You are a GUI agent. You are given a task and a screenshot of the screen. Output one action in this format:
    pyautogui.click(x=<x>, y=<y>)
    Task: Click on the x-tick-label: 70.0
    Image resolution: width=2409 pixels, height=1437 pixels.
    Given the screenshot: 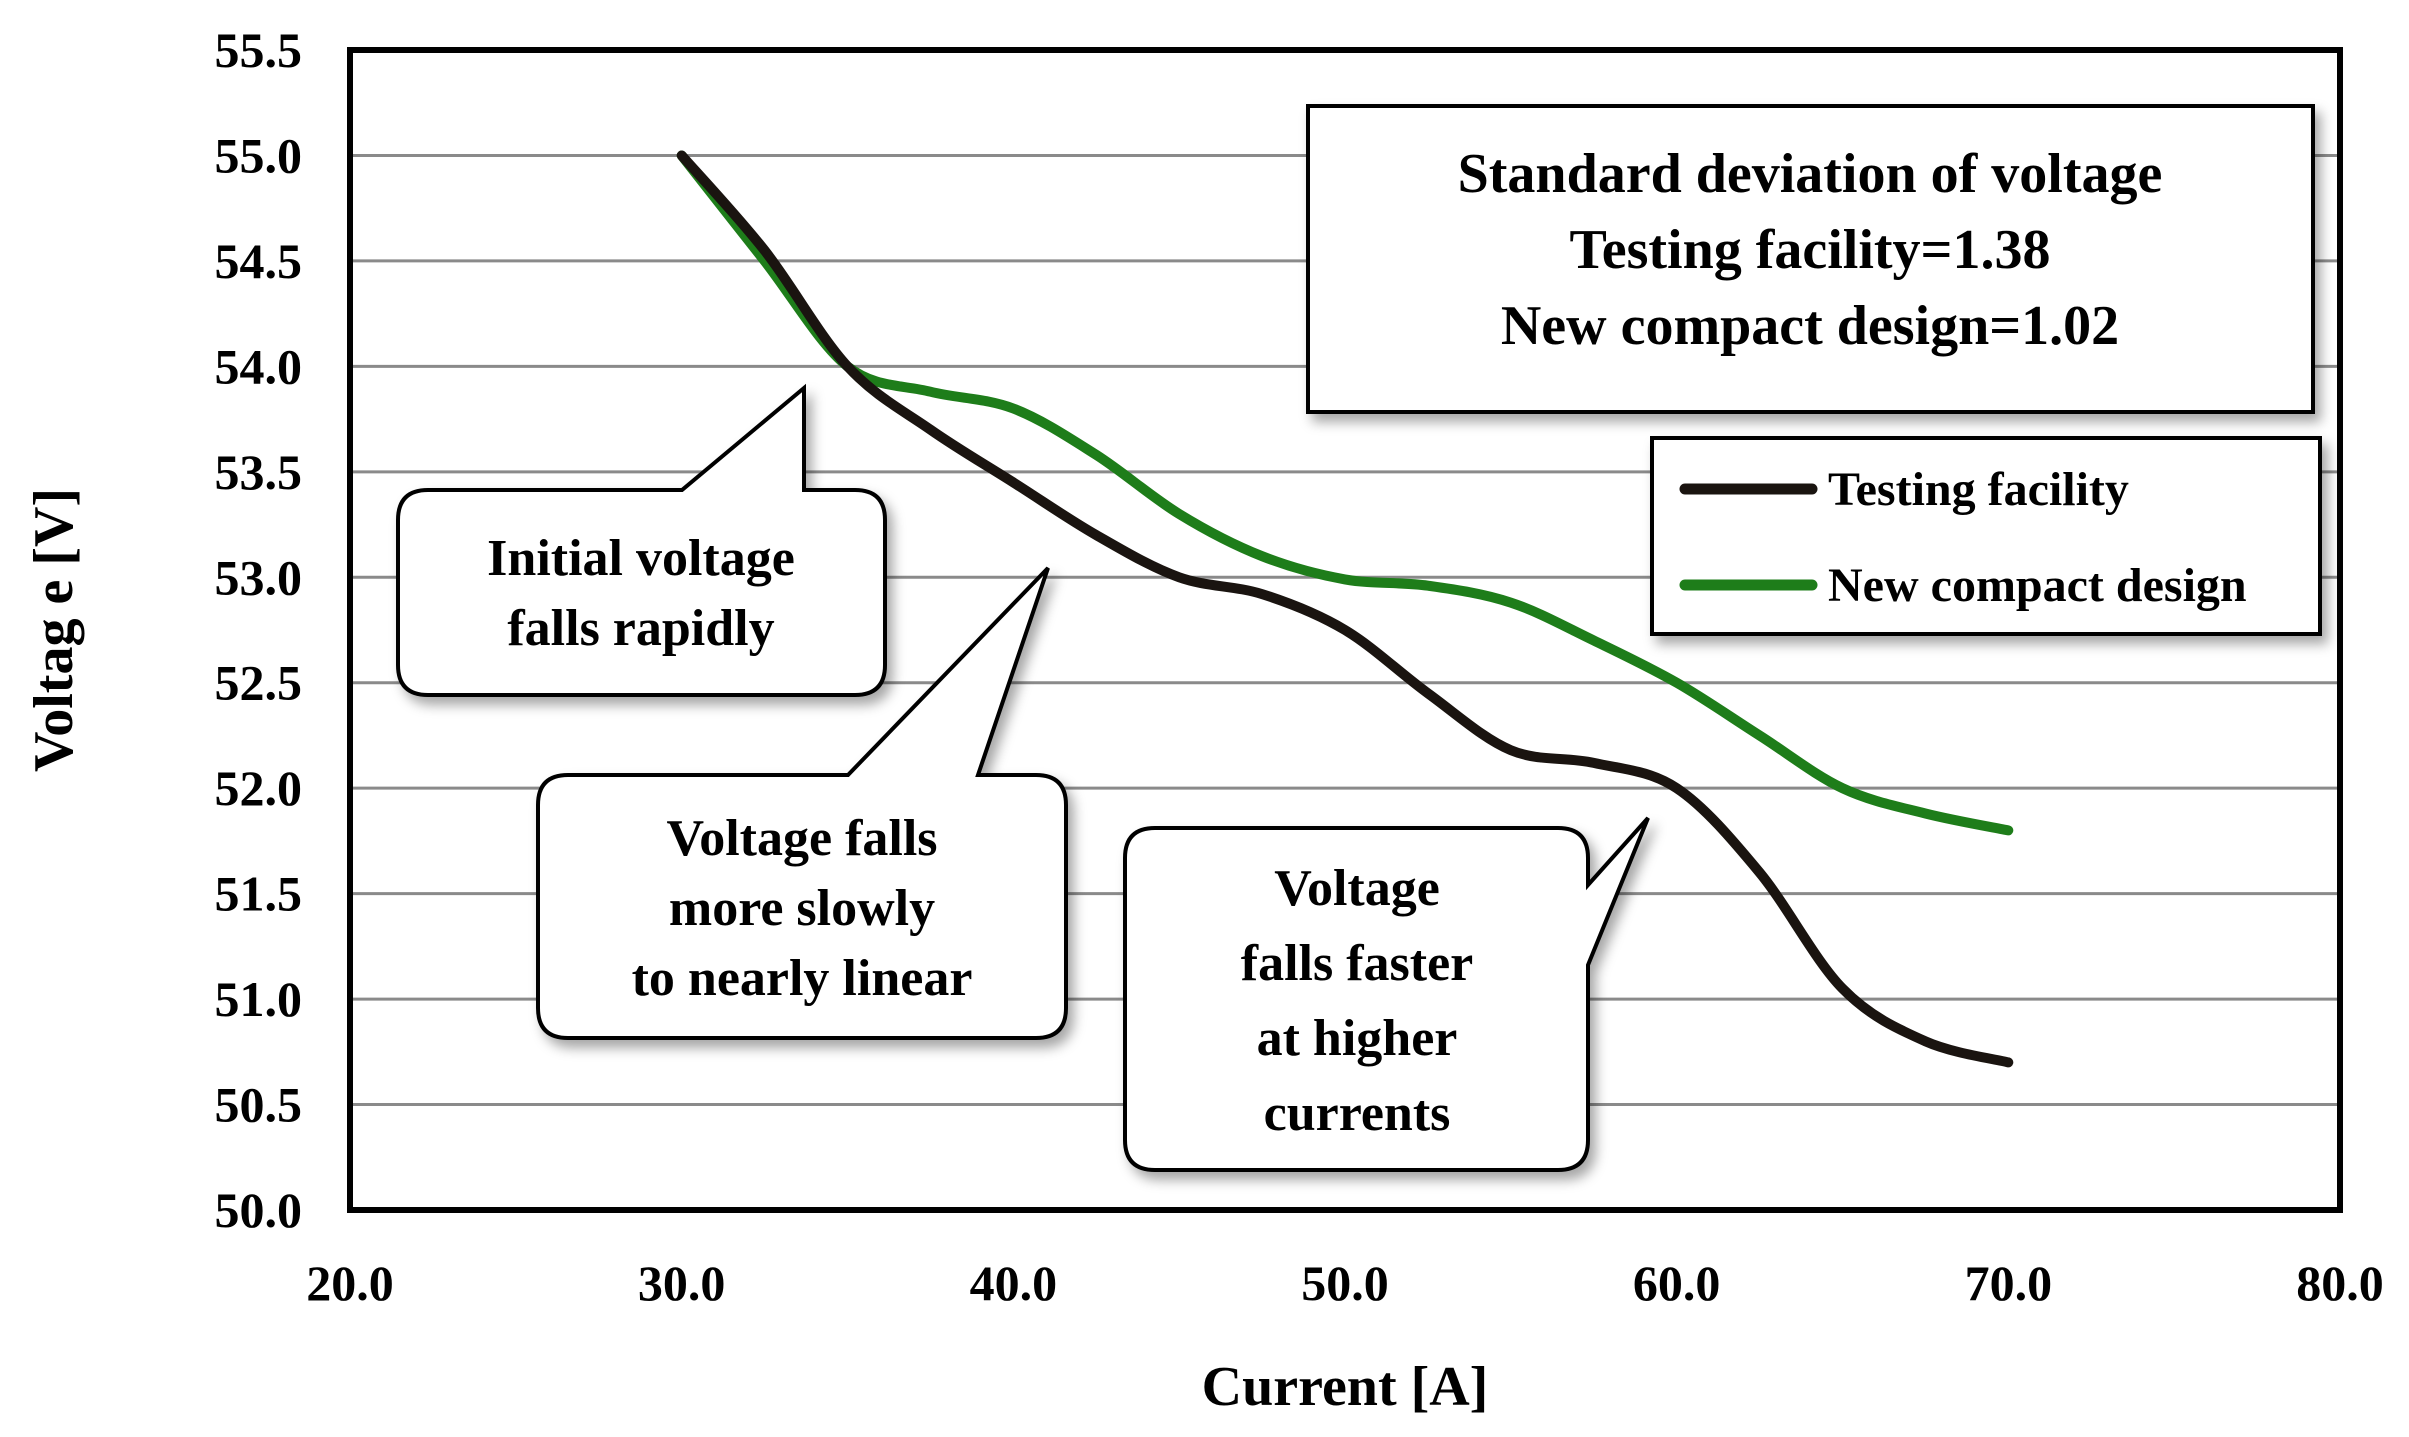 What is the action you would take?
    pyautogui.click(x=2009, y=1283)
    